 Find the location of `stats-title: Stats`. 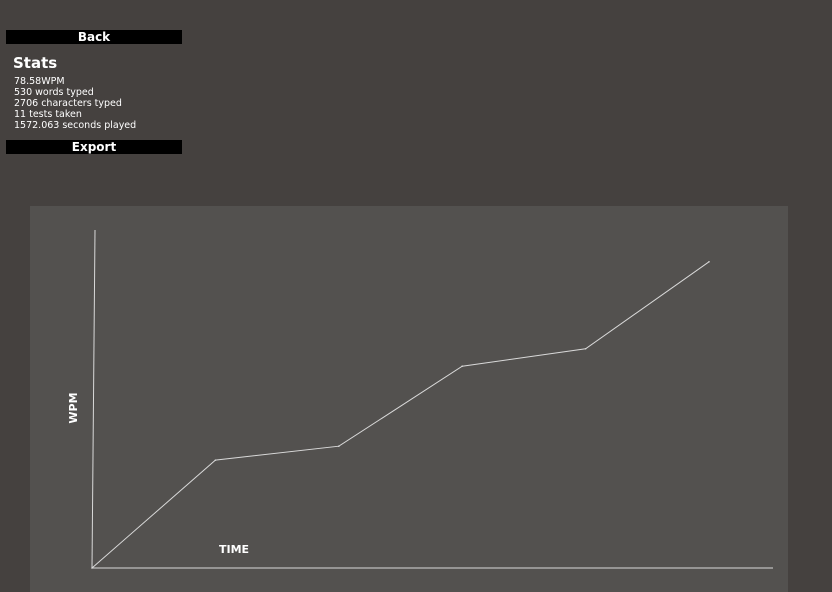

stats-title: Stats is located at coordinates (35, 63).